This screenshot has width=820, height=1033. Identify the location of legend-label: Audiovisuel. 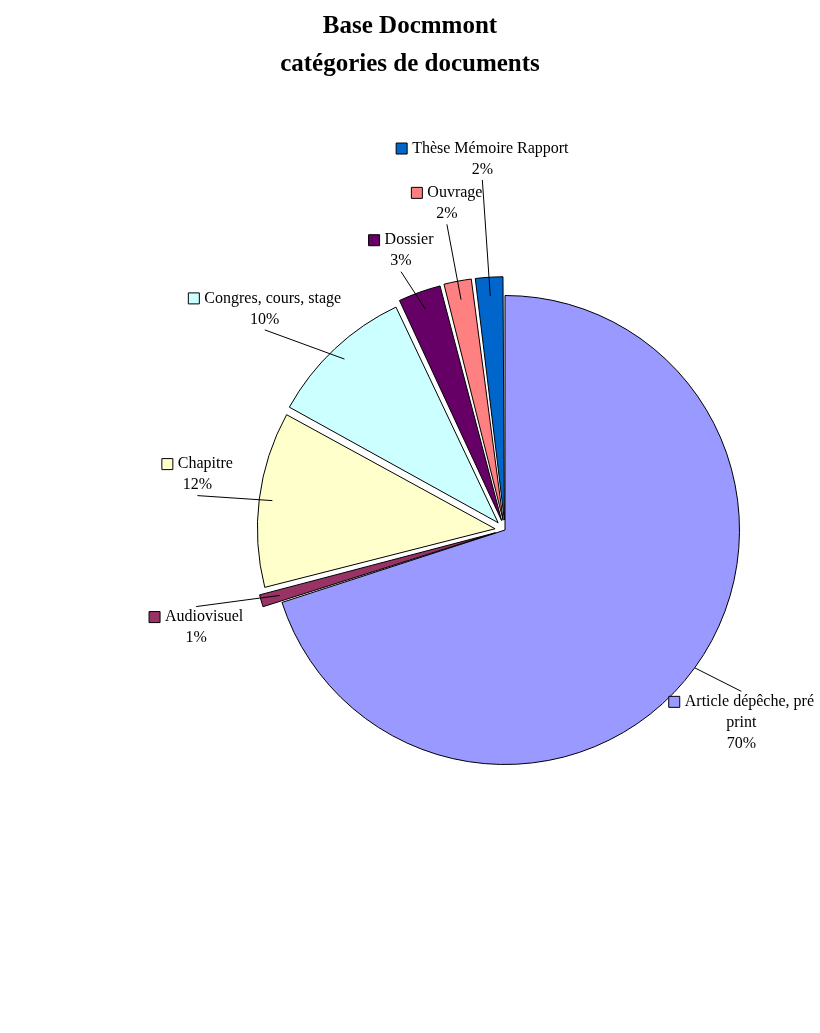
(204, 616).